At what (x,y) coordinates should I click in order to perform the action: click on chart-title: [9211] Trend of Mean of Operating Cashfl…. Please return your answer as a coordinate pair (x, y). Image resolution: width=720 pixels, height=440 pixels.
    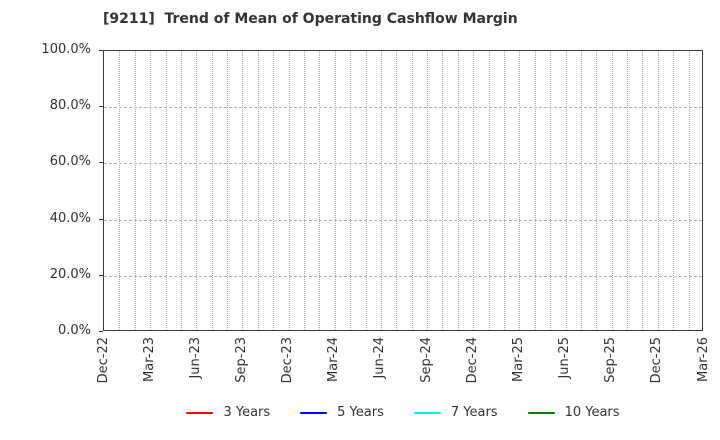
    Looking at the image, I should click on (310, 19).